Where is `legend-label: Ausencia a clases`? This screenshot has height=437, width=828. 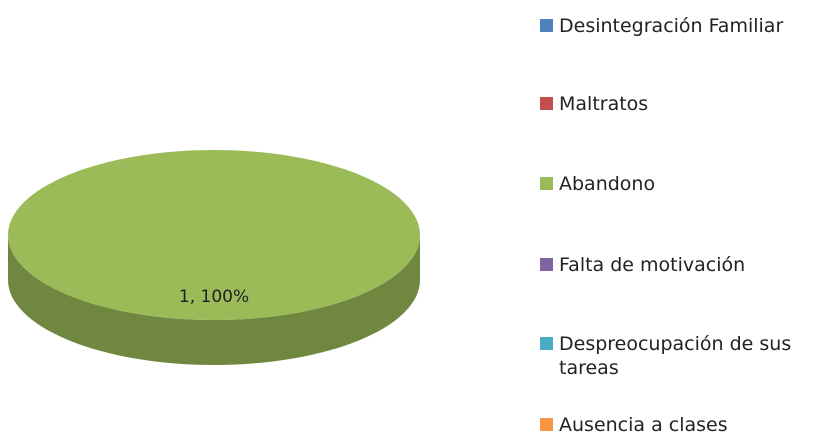
legend-label: Ausencia a clases is located at coordinates (643, 425).